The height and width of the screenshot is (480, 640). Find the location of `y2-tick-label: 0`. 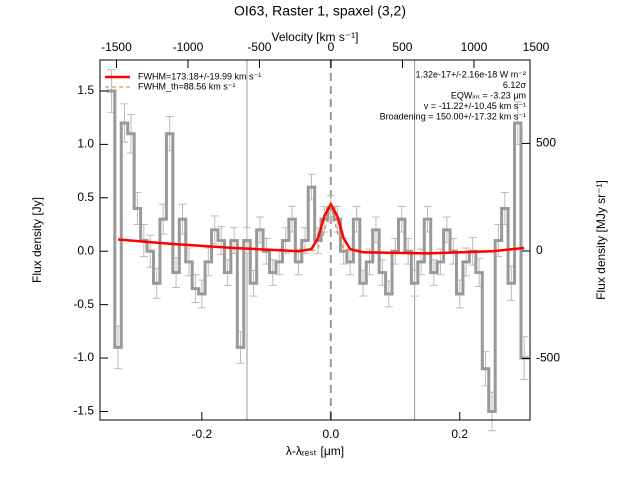

y2-tick-label: 0 is located at coordinates (539, 250).